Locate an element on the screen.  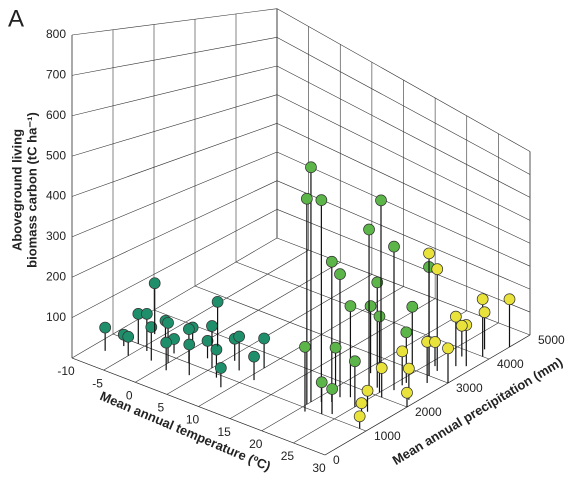
x-axis-title: Mean annual temperature (ºC) is located at coordinates (185, 431).